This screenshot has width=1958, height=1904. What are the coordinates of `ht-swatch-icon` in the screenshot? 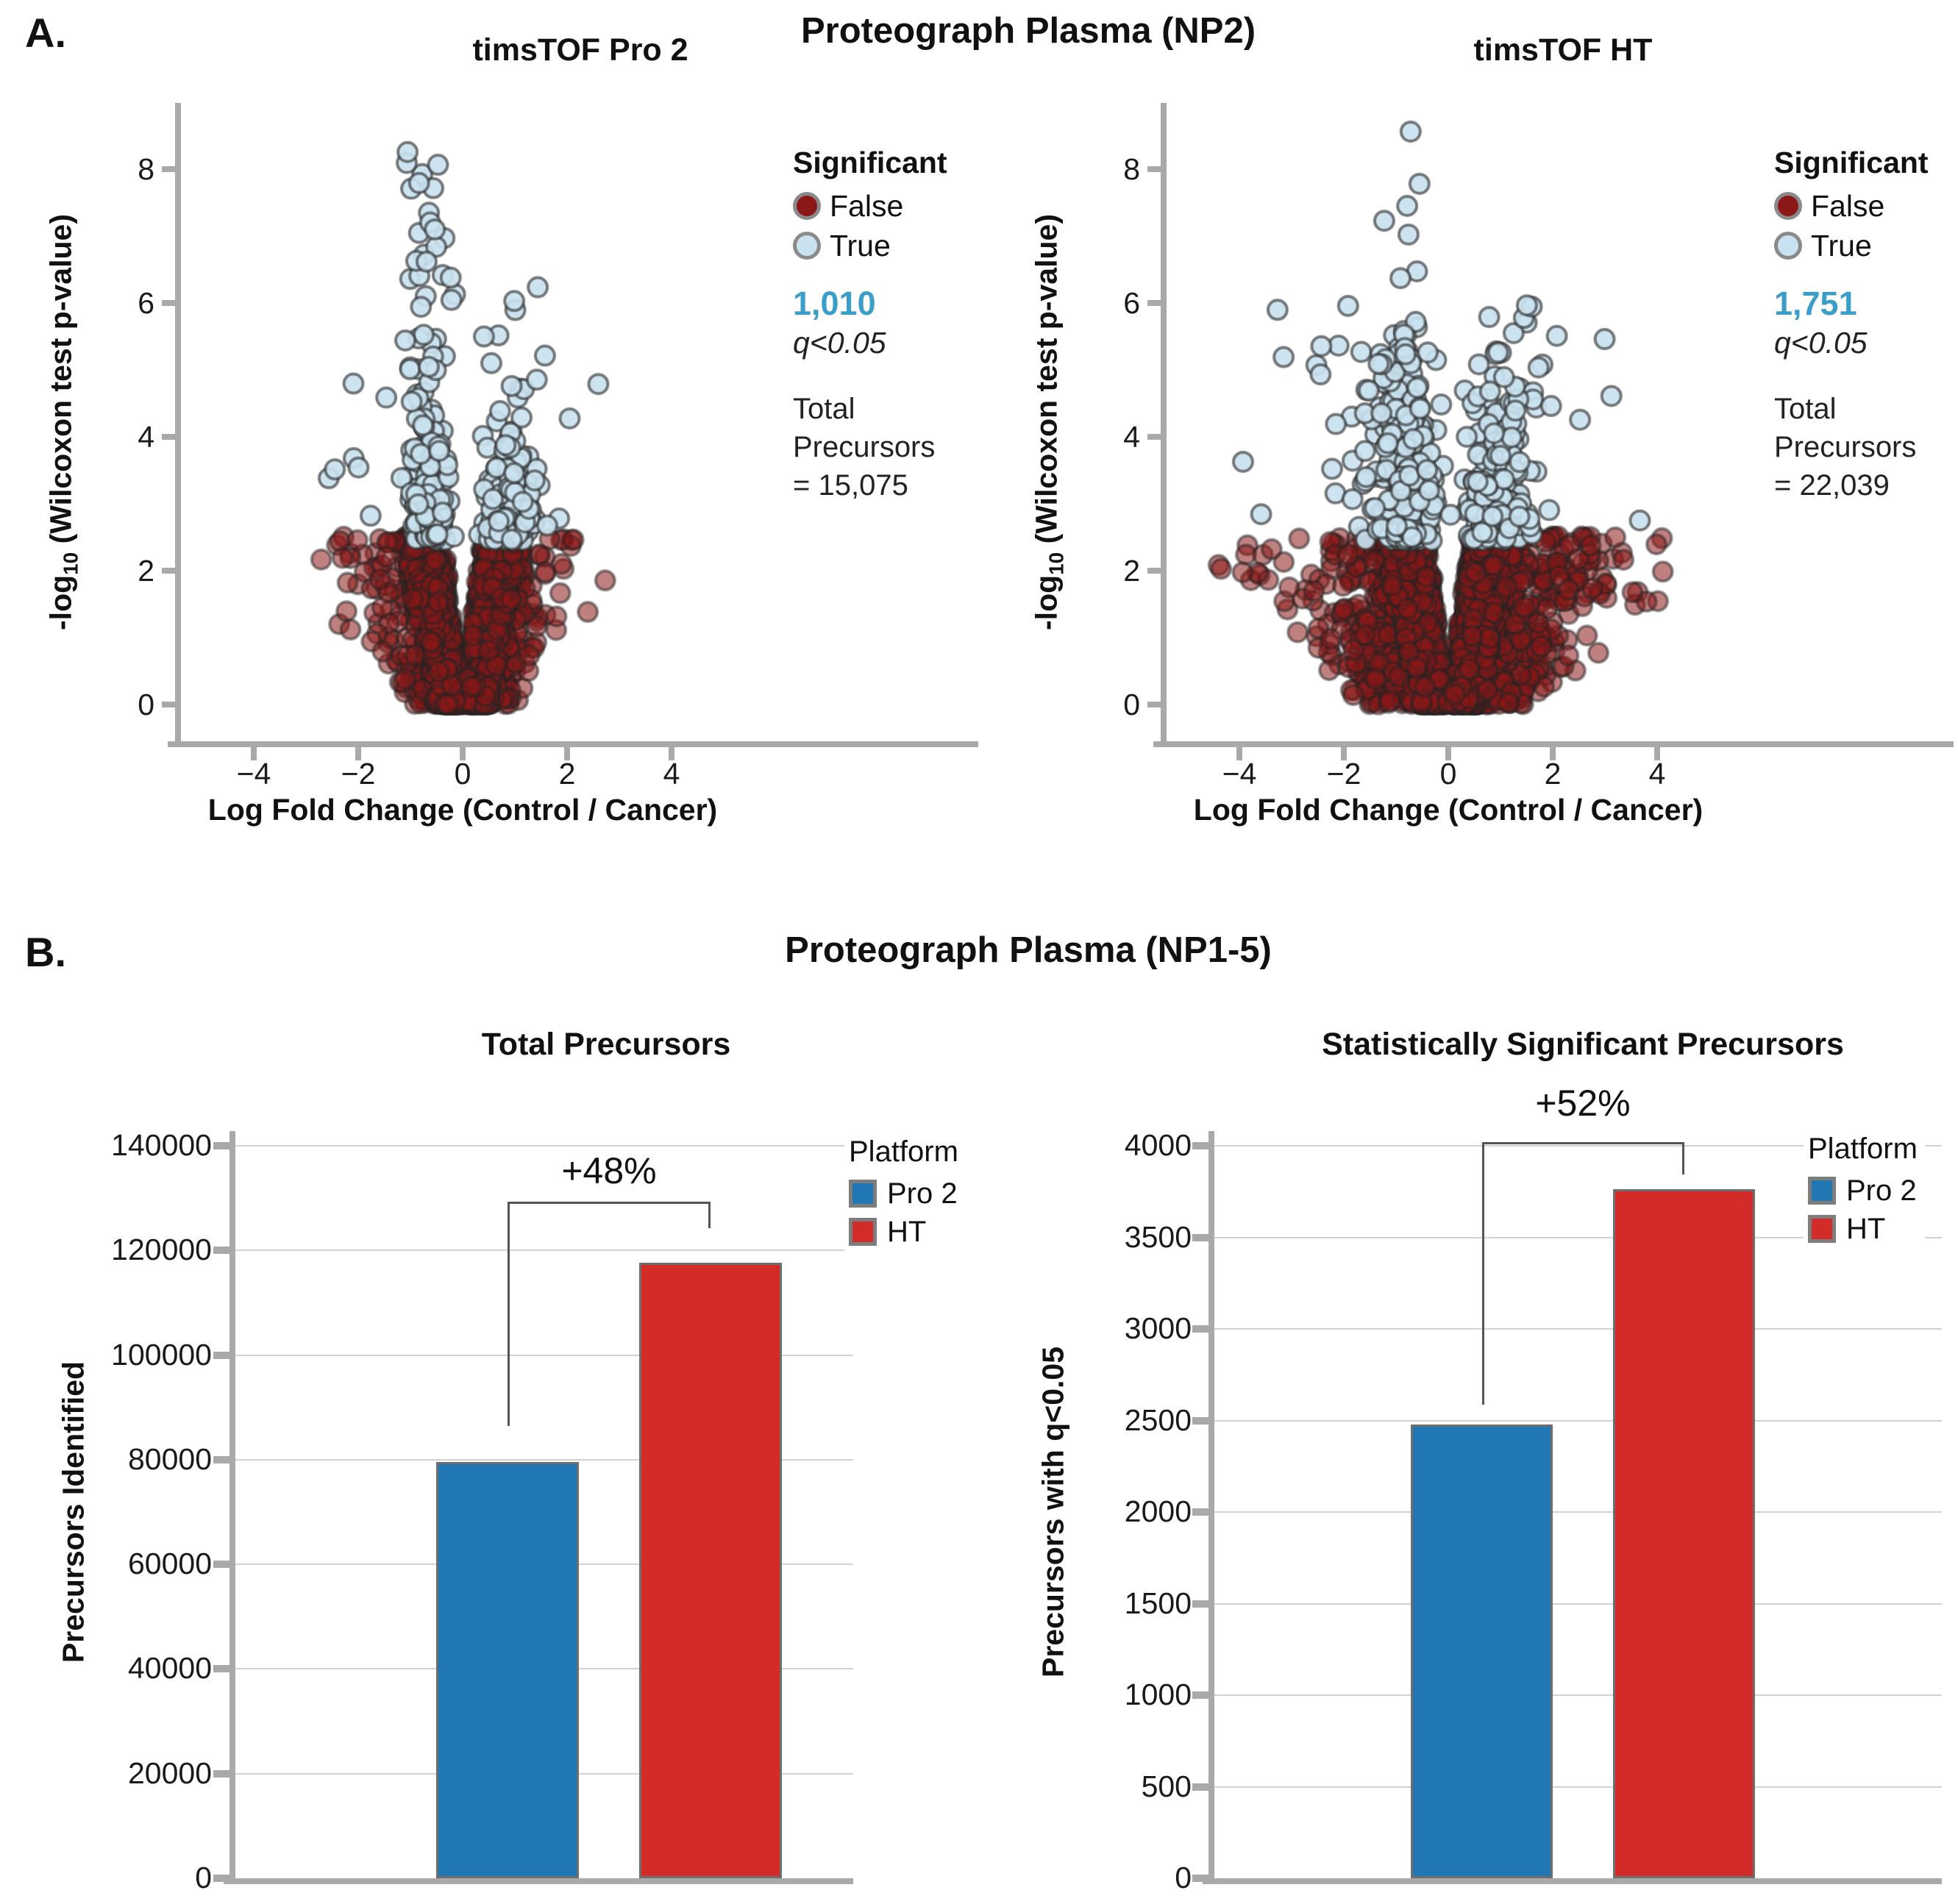 It's located at (863, 1232).